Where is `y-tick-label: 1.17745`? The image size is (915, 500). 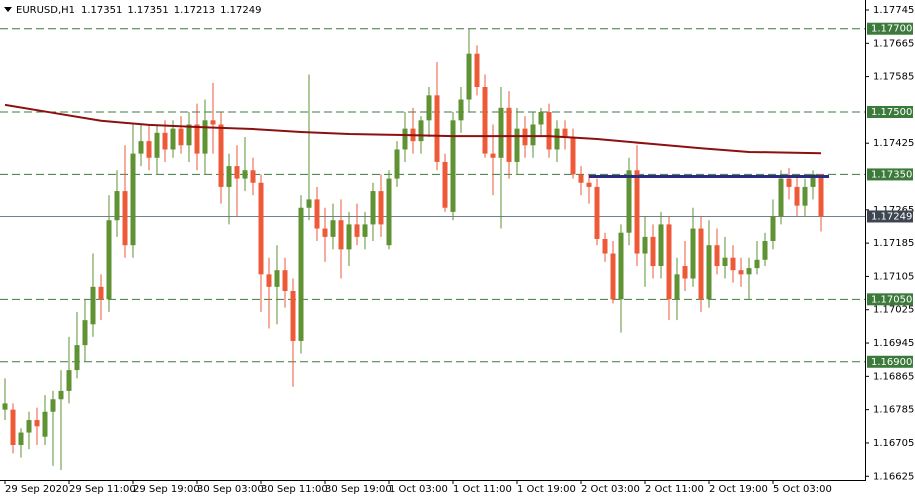 y-tick-label: 1.17745 is located at coordinates (893, 10).